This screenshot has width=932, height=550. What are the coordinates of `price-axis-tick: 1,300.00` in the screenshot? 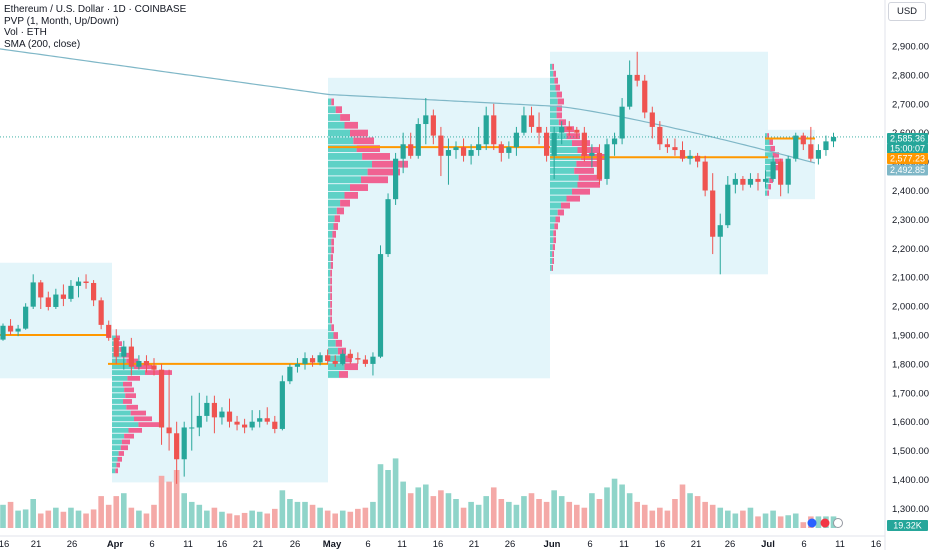 It's located at (910, 509).